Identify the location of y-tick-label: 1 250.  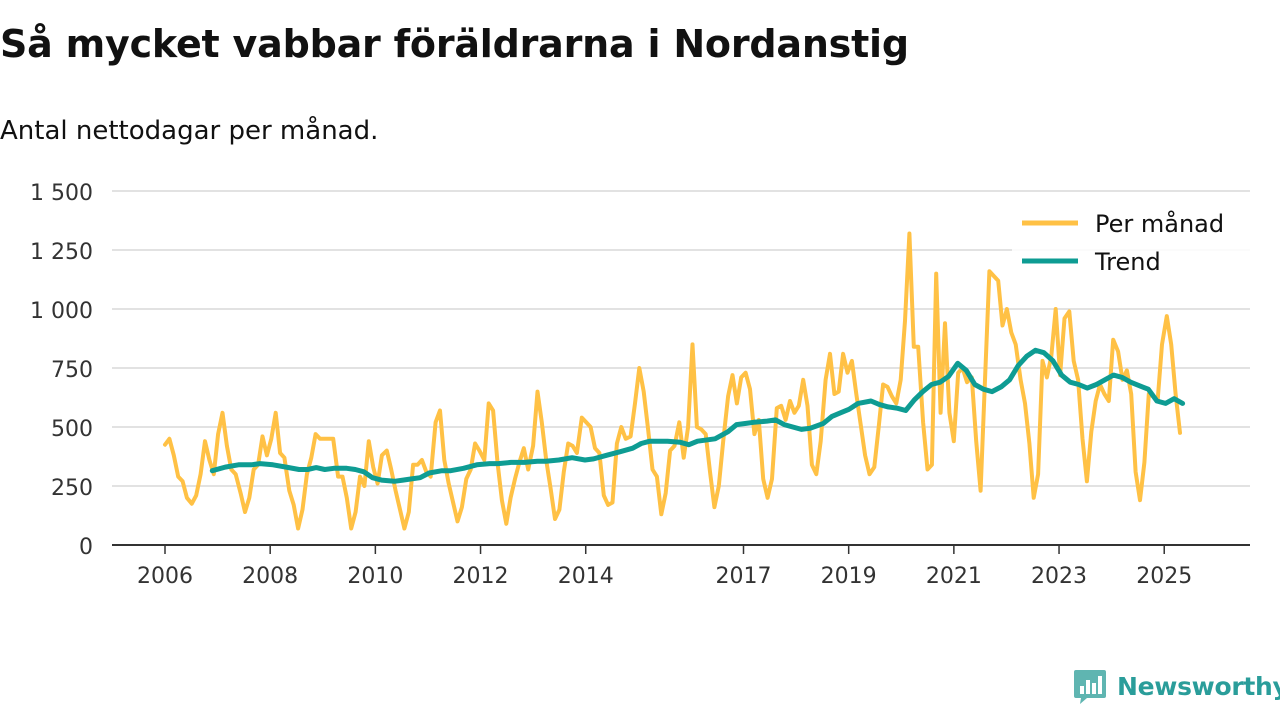
(61, 252).